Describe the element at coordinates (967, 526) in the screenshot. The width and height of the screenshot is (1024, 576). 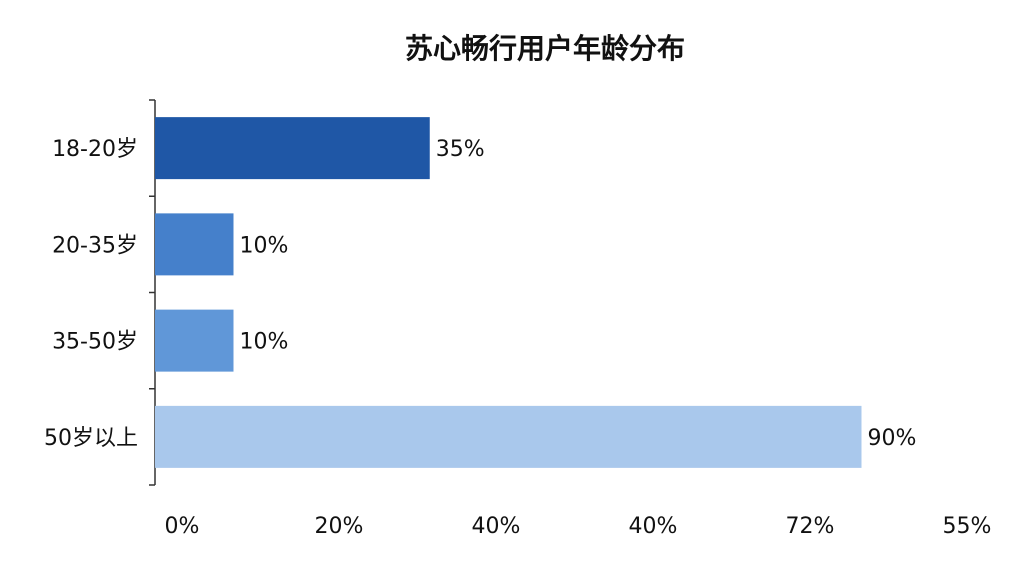
I see `x-tick-label: 55%` at that location.